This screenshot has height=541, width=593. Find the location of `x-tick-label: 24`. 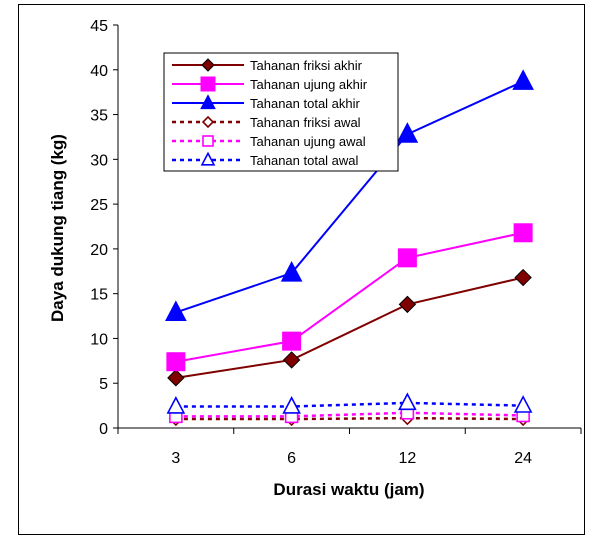

x-tick-label: 24 is located at coordinates (523, 458).